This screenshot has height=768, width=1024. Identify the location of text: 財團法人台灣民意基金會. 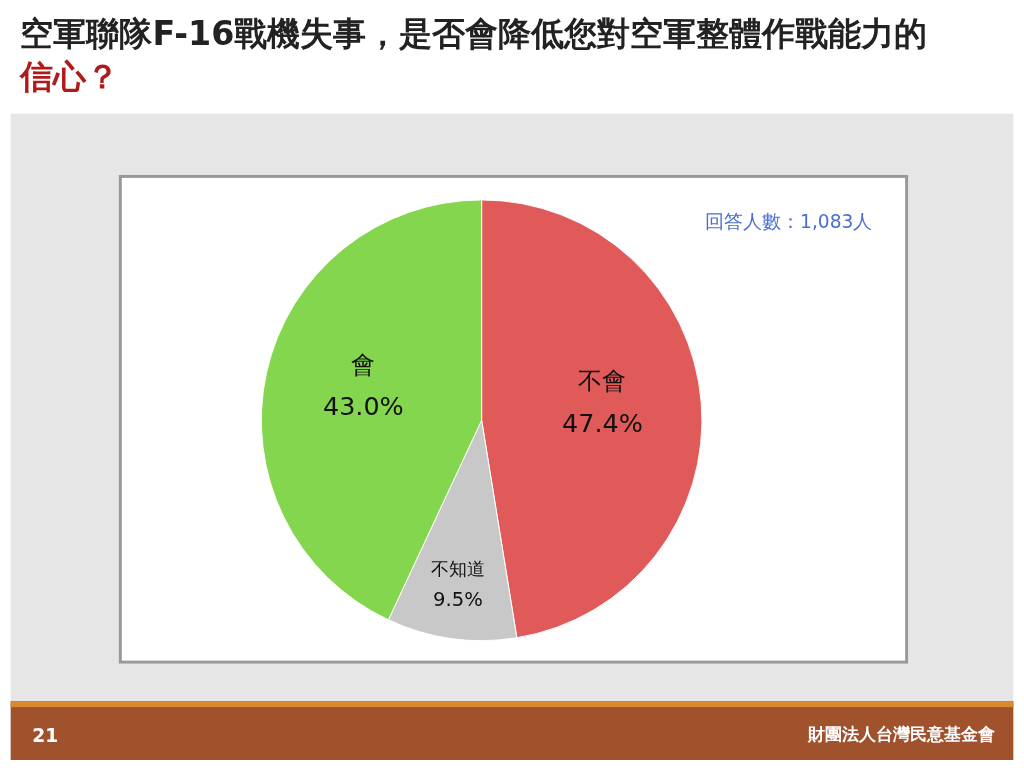
(900, 735).